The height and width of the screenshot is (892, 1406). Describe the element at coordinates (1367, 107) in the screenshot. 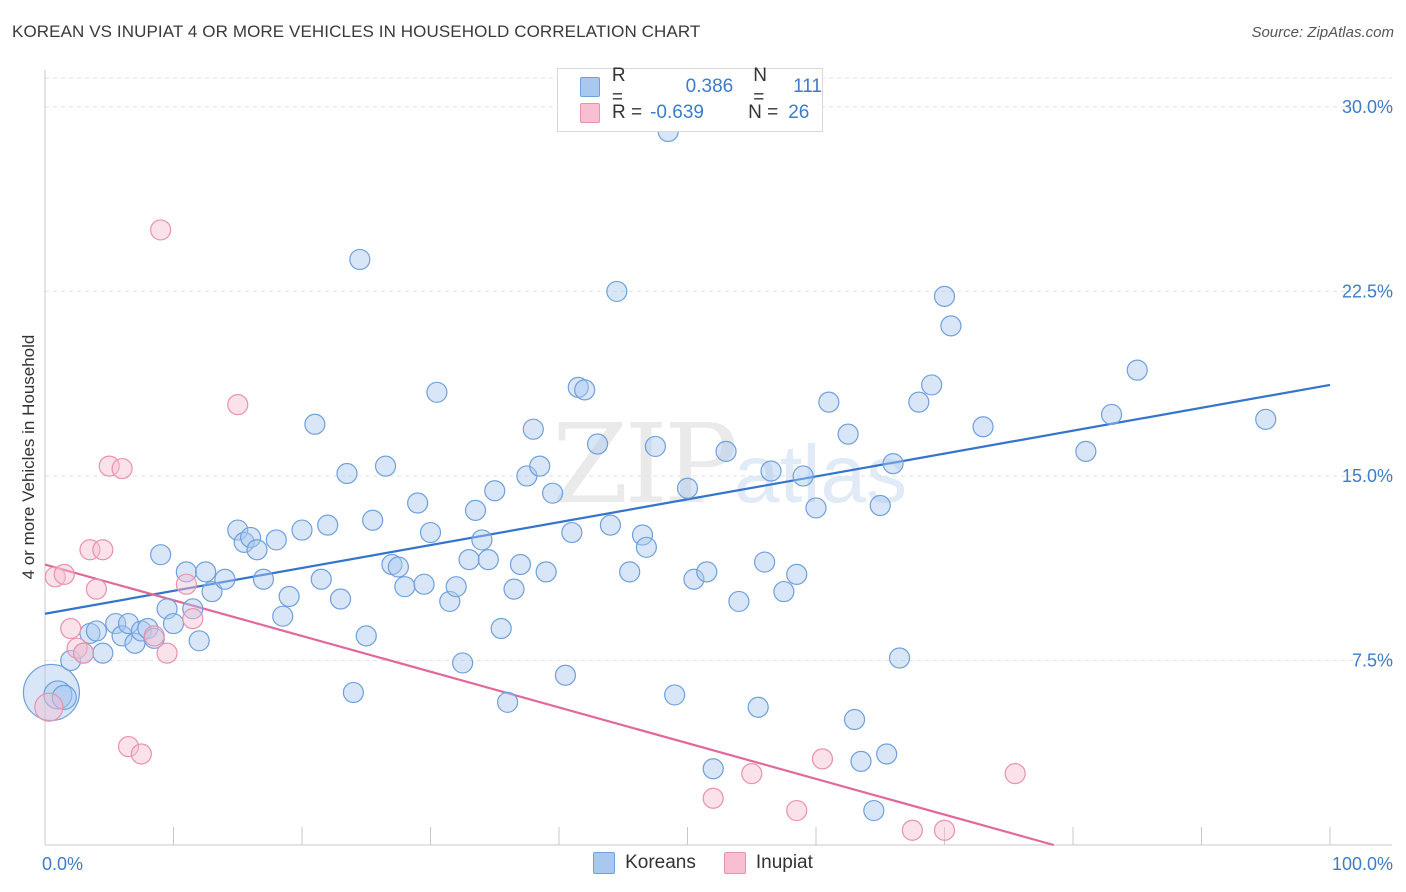

I see `y-tick-label: 30.0%` at that location.